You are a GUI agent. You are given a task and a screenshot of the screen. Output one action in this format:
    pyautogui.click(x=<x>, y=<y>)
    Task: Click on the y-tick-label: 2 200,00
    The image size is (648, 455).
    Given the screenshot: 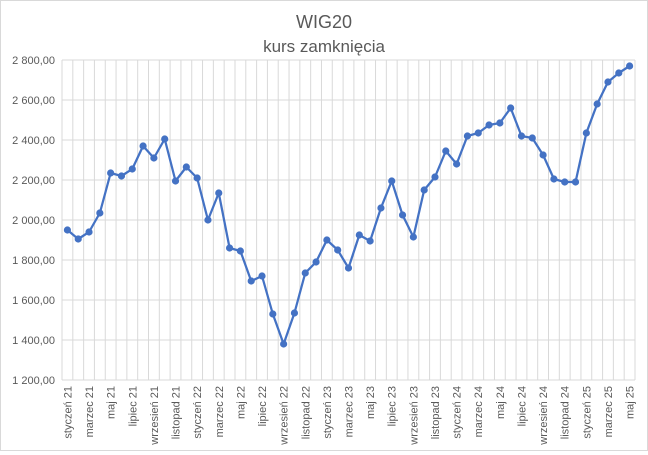 What is the action you would take?
    pyautogui.click(x=33, y=181)
    